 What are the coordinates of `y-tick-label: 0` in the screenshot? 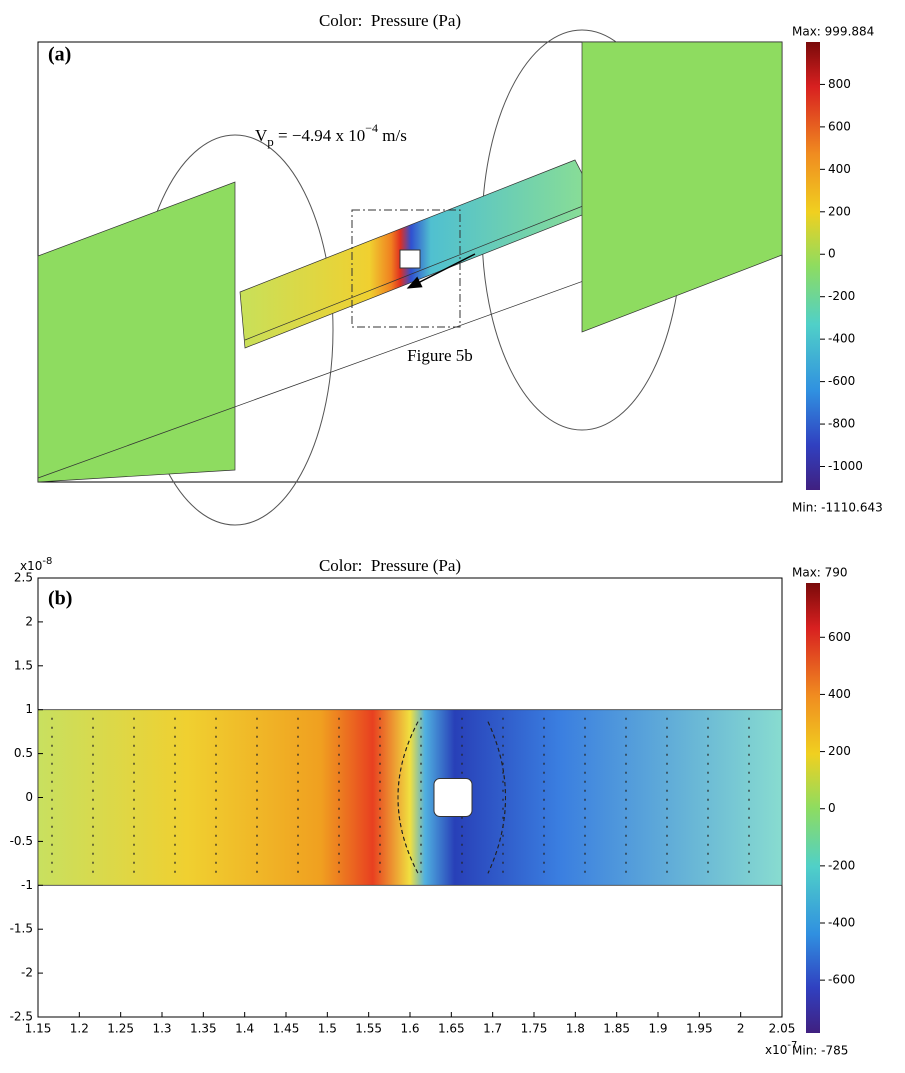 It's located at (29, 797).